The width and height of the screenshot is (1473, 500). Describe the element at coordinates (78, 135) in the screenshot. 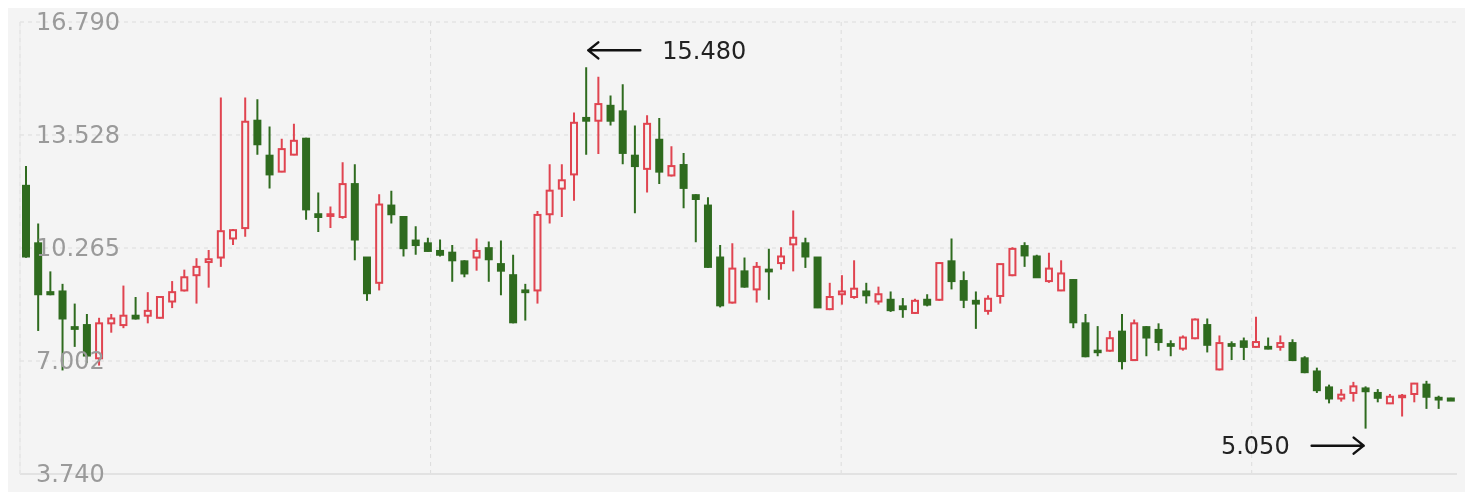

I see `y-tick-label: 13.528` at that location.